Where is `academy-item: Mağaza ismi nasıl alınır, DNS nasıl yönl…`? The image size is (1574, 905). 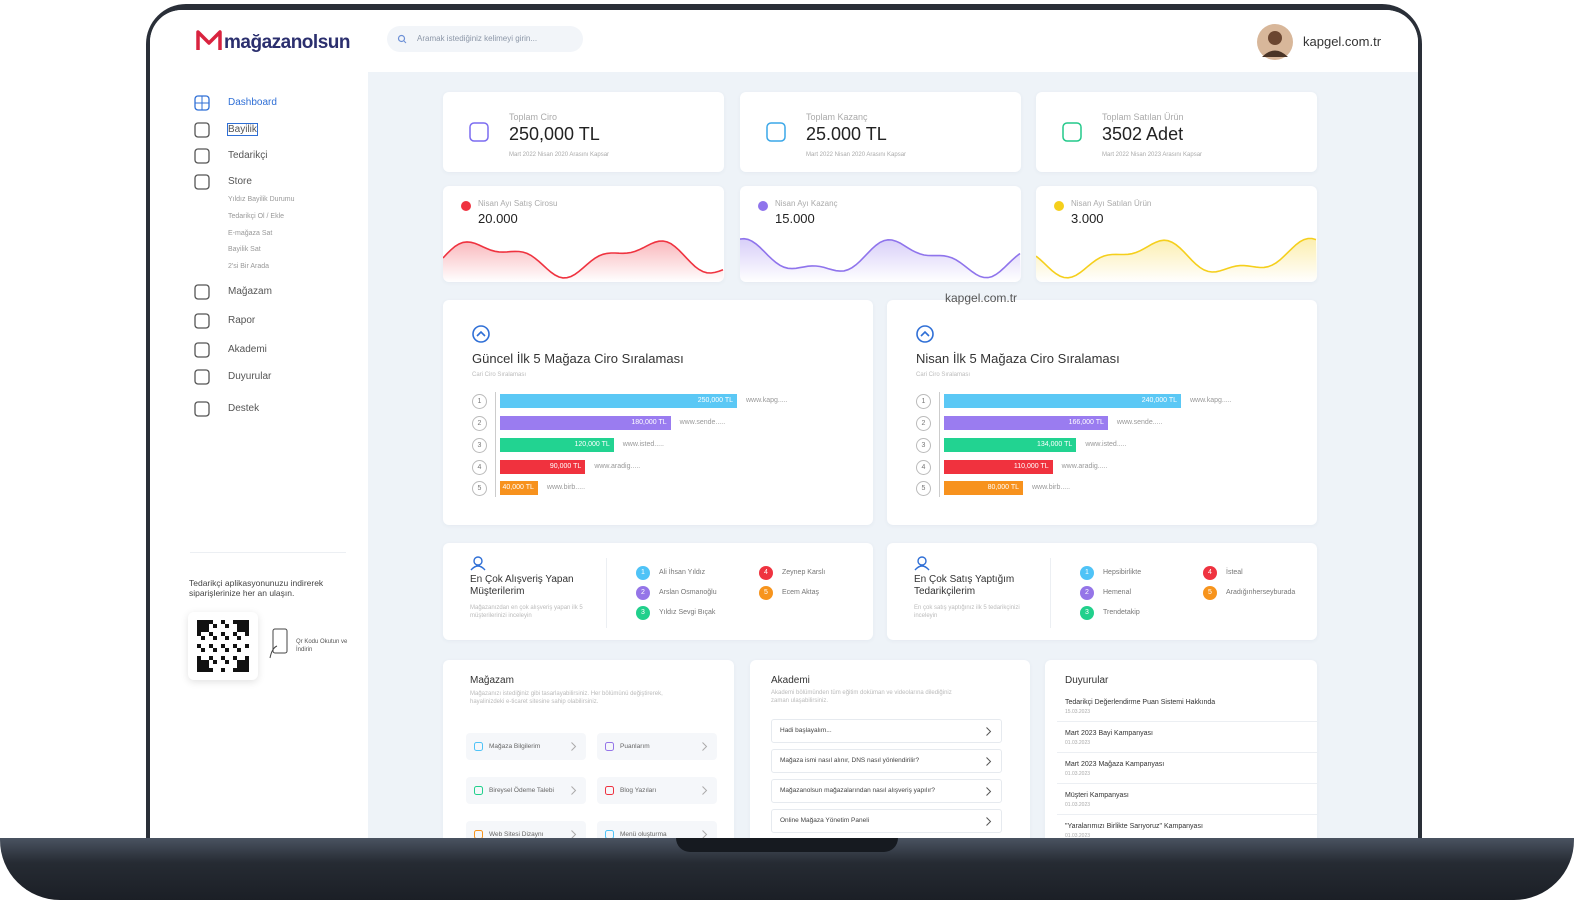 academy-item: Mağaza ismi nasıl alınır, DNS nasıl yönl… is located at coordinates (886, 761).